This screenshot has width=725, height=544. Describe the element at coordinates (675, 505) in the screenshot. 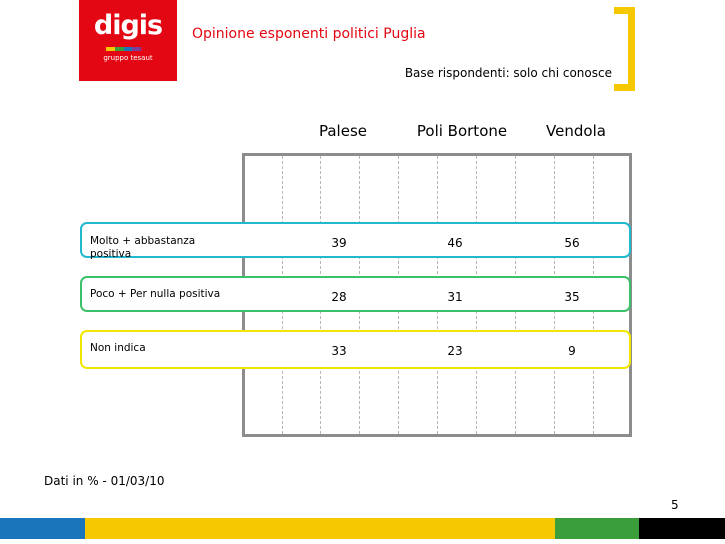

I see `page-number: 5` at that location.